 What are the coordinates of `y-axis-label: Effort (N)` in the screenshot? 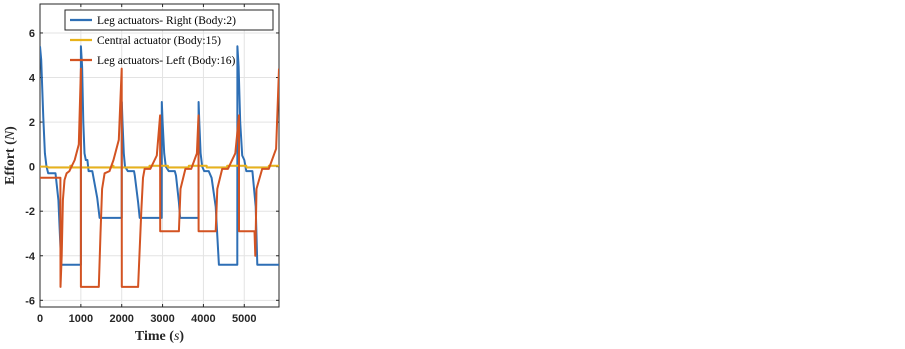 It's located at (10, 155).